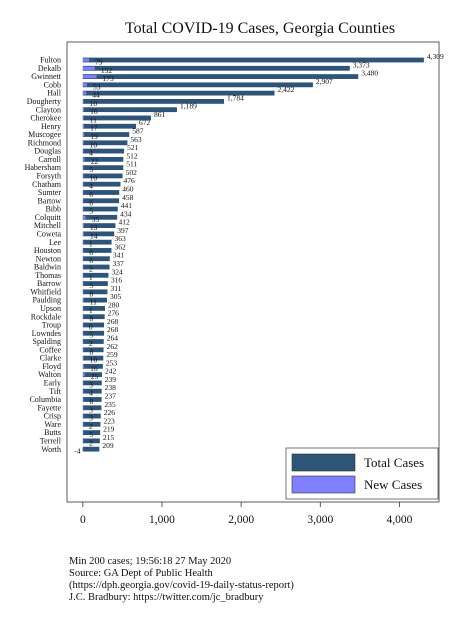 Image resolution: width=471 pixels, height=628 pixels. I want to click on category-label: Bibb, so click(53, 209).